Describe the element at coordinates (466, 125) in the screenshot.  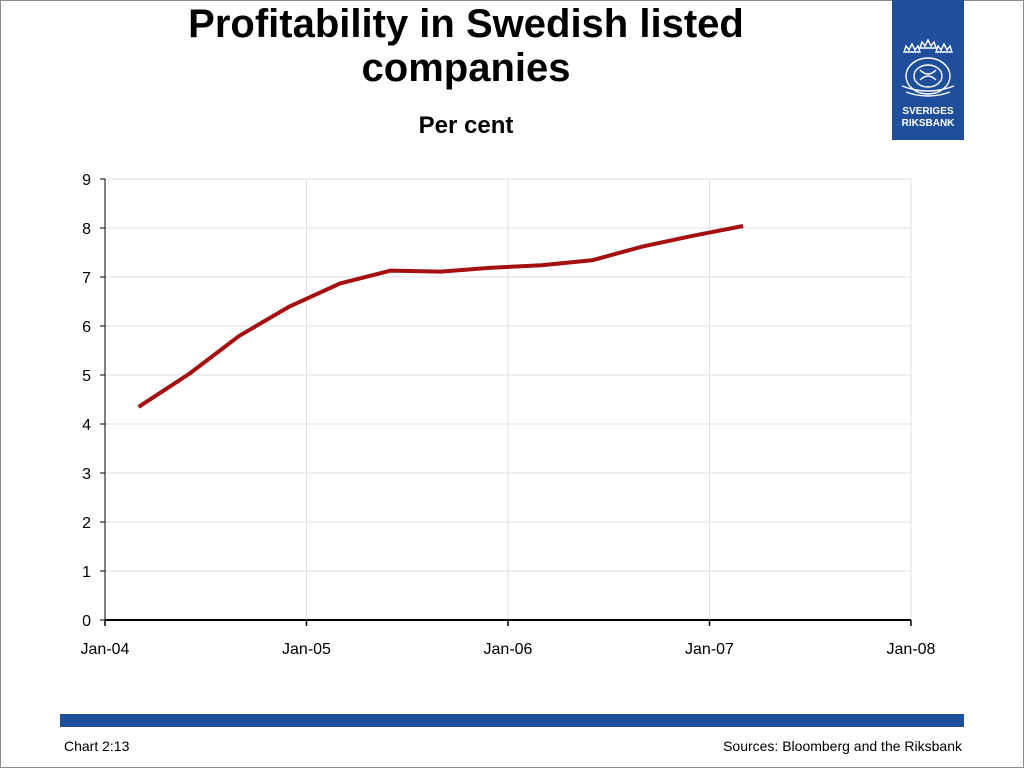
I see `chart-subtitle: Per cent` at that location.